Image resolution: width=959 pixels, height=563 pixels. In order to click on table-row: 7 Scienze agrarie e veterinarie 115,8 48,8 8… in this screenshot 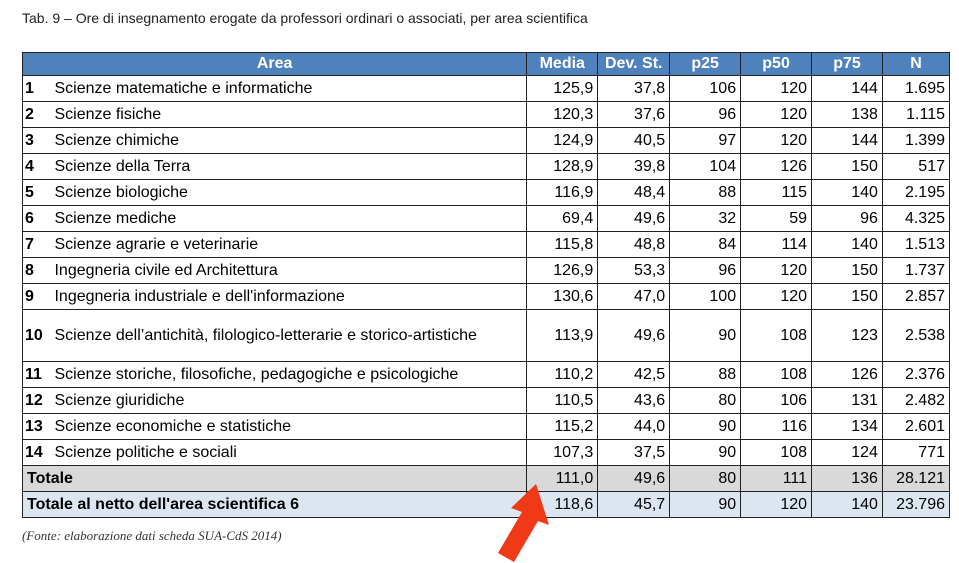, I will do `click(486, 244)`.